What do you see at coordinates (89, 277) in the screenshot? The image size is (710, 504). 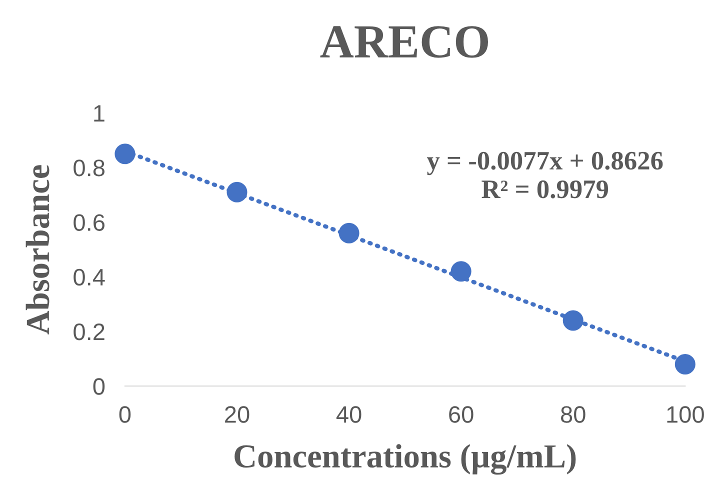 I see `y-tick-label: 0.4` at bounding box center [89, 277].